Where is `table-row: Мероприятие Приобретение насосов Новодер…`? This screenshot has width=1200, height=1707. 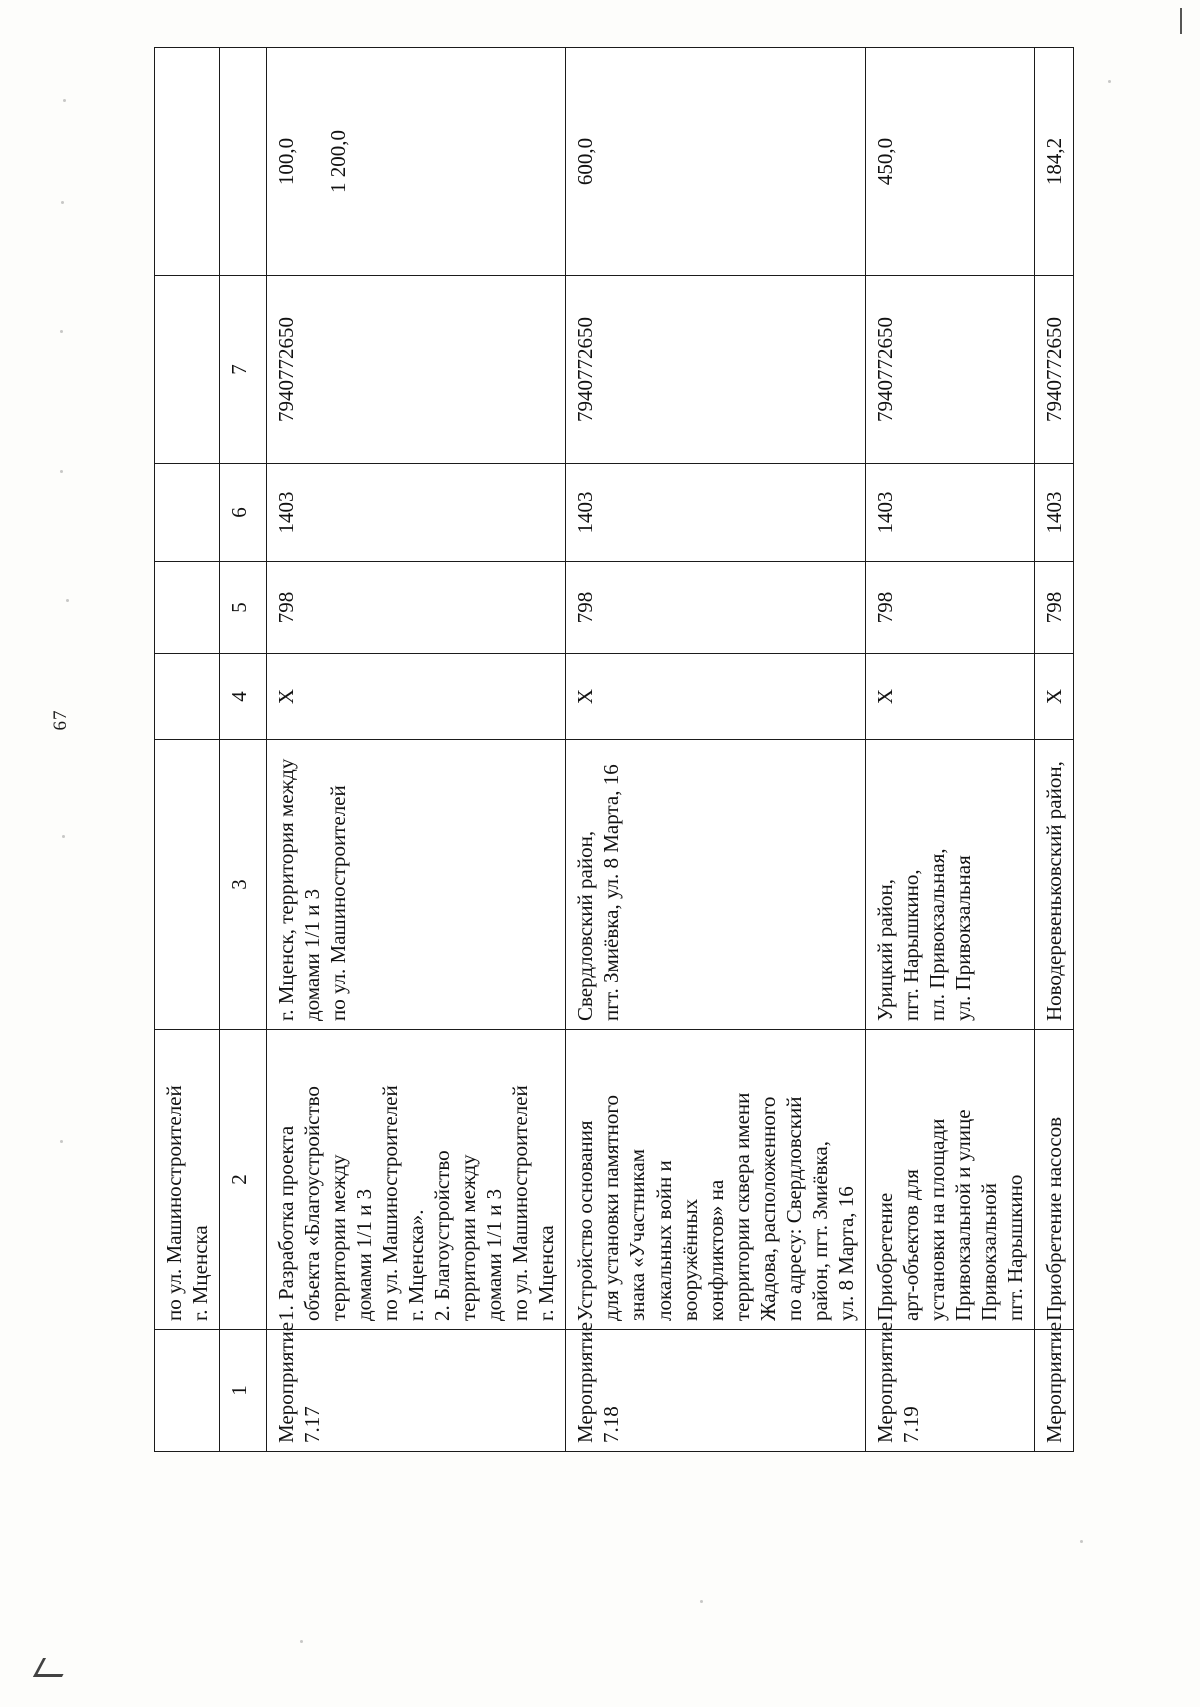
table-row: Мероприятие Приобретение насосов Новодер… is located at coordinates (1054, 749).